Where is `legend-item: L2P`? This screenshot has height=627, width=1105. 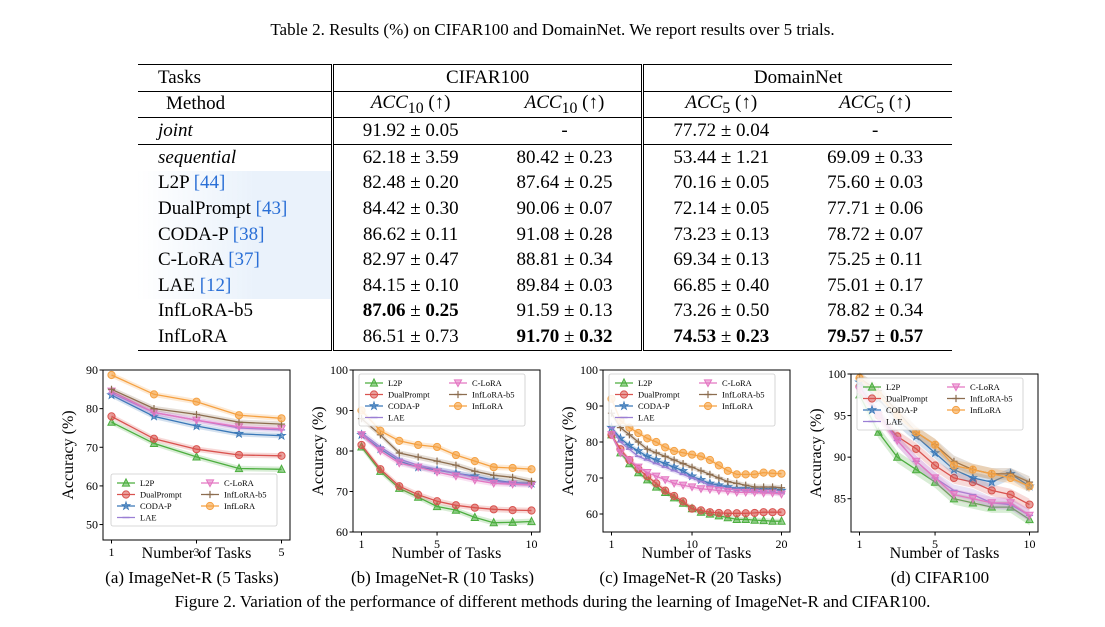 legend-item: L2P is located at coordinates (135, 482).